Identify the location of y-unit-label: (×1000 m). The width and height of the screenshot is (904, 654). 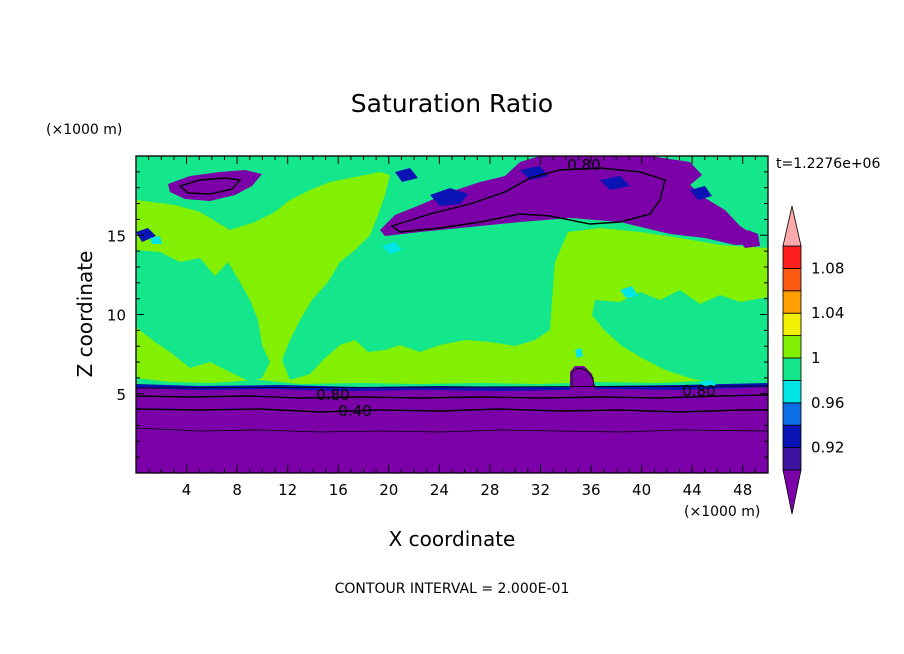
(84, 130).